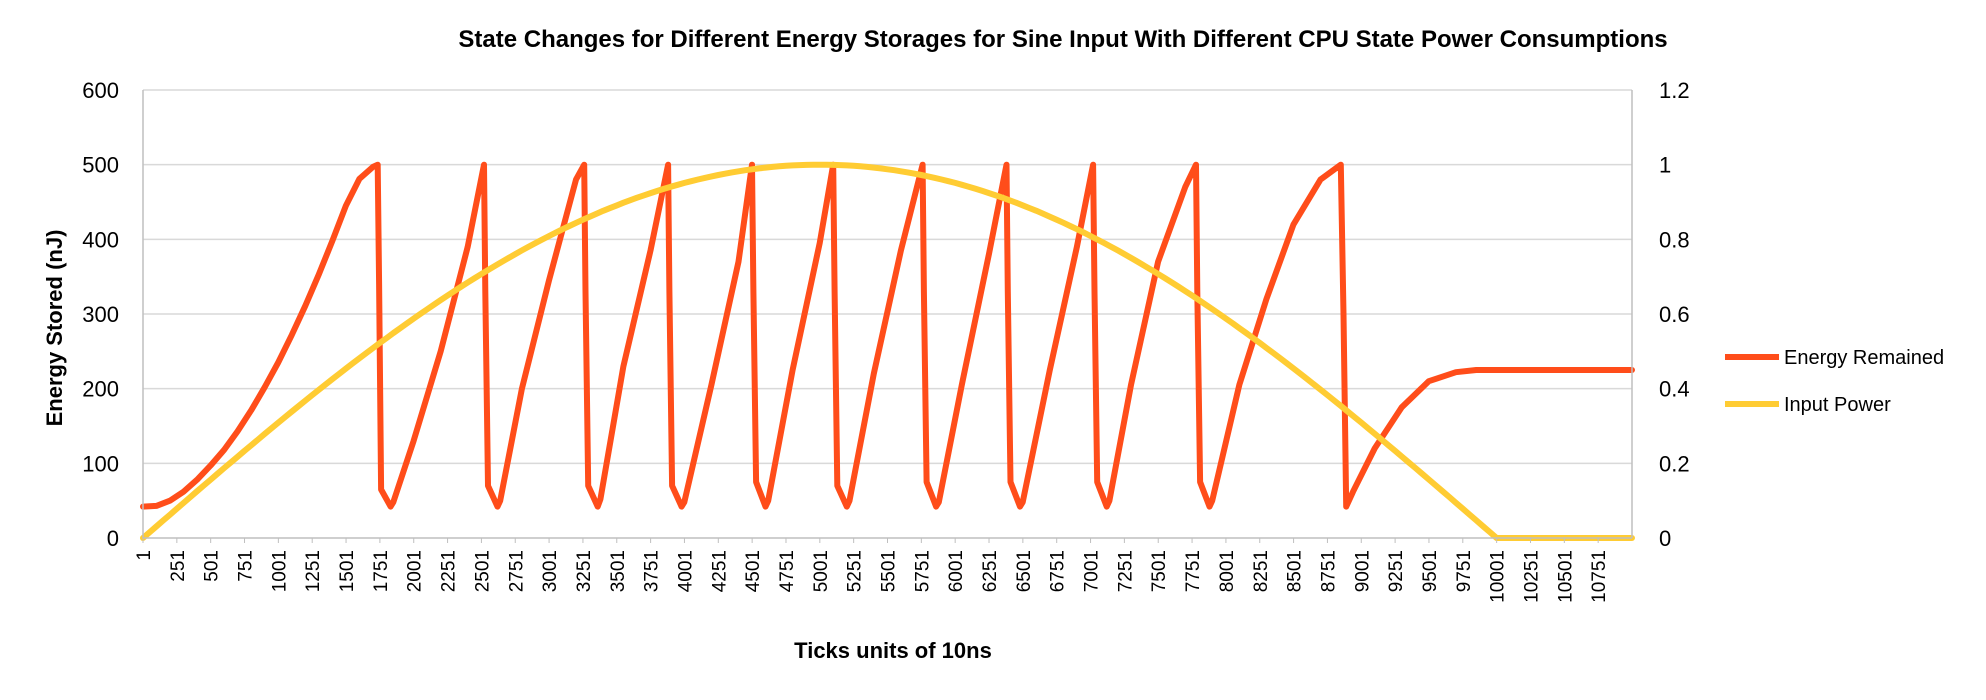  What do you see at coordinates (100, 165) in the screenshot?
I see `y-tick-label: 500` at bounding box center [100, 165].